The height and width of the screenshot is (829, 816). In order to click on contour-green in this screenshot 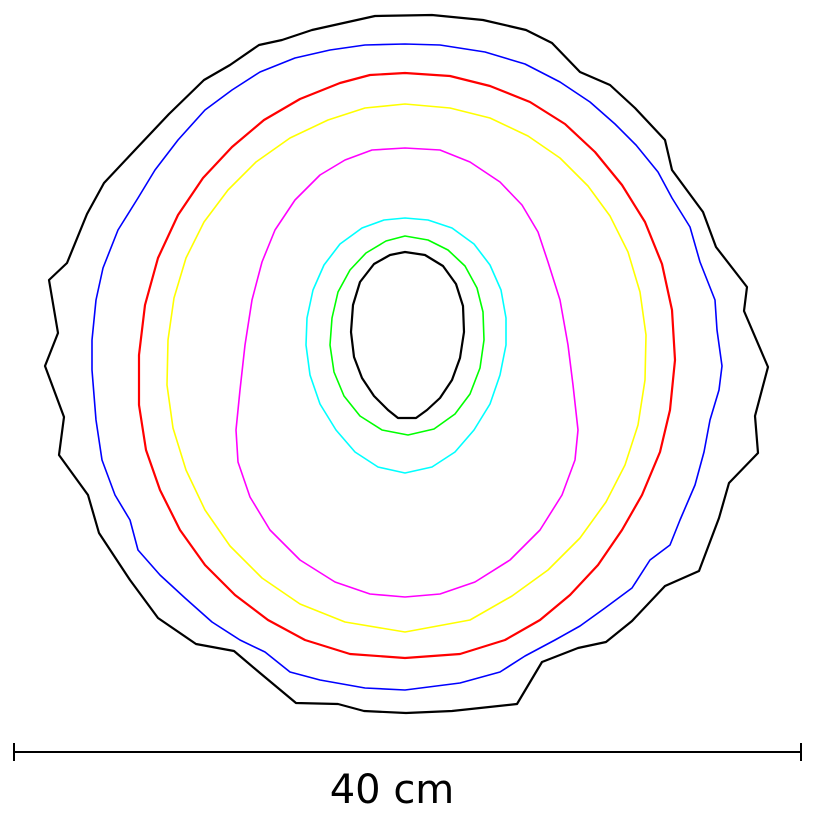, I will do `click(407, 335)`.